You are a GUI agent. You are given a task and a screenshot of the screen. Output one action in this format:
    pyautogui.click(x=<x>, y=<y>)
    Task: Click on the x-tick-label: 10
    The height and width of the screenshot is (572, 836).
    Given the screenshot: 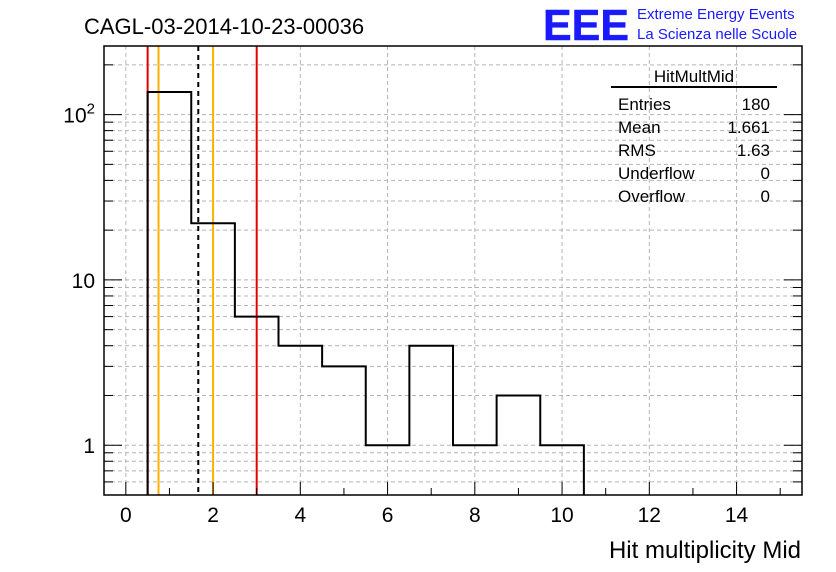 What is the action you would take?
    pyautogui.click(x=561, y=515)
    